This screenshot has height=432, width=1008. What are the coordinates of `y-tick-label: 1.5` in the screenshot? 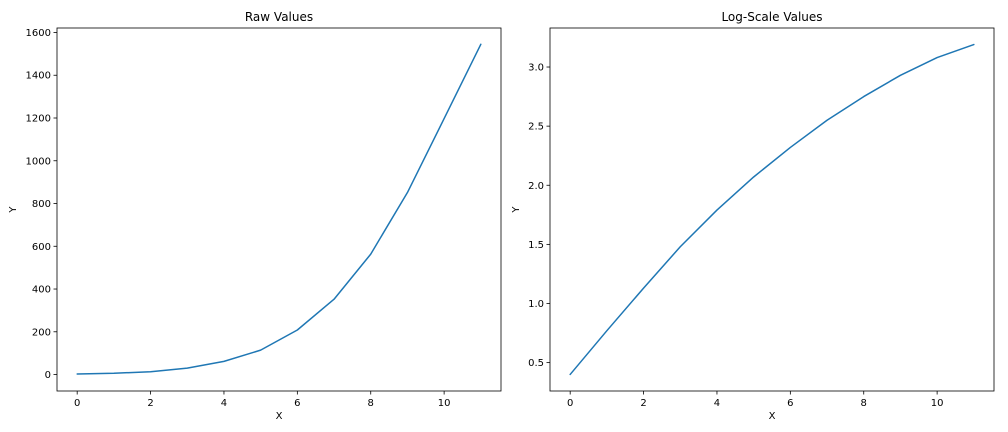 It's located at (536, 245).